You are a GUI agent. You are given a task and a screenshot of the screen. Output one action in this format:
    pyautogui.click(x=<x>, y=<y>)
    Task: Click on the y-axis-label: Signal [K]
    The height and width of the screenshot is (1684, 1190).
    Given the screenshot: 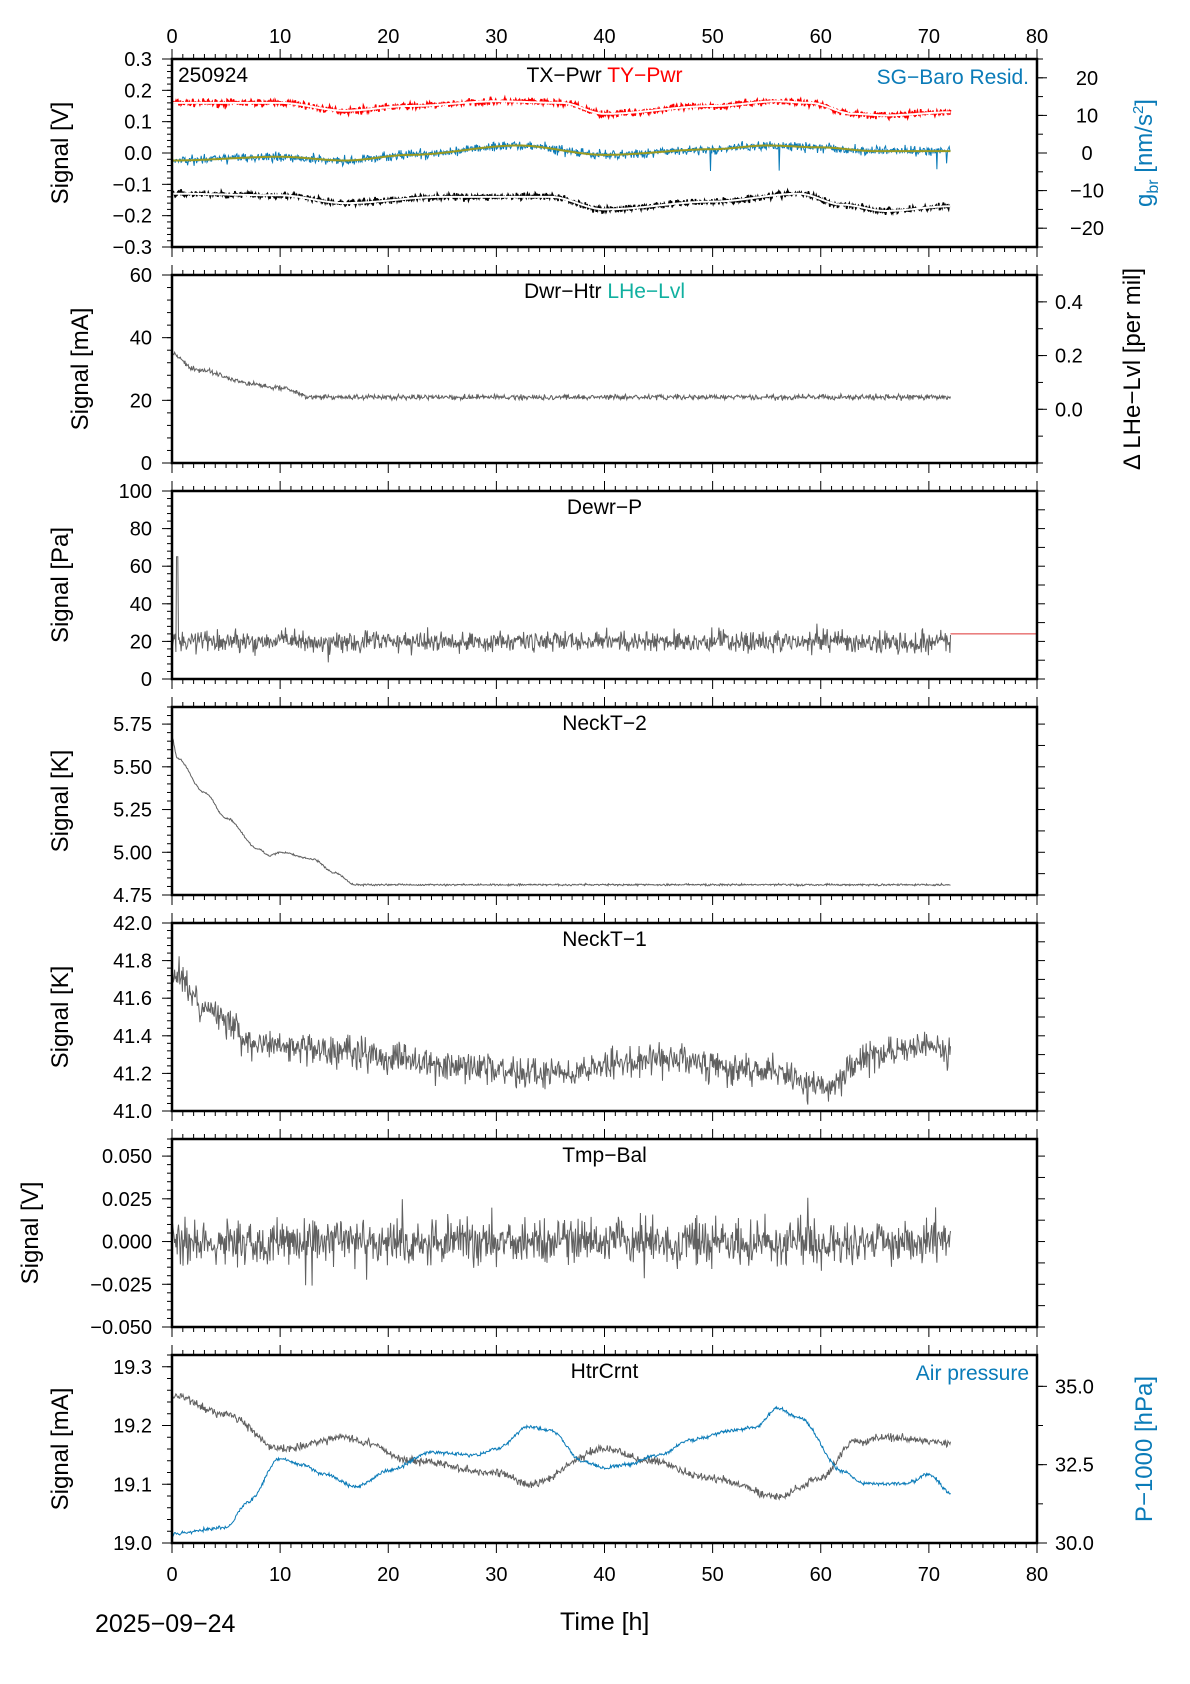 What is the action you would take?
    pyautogui.click(x=60, y=801)
    